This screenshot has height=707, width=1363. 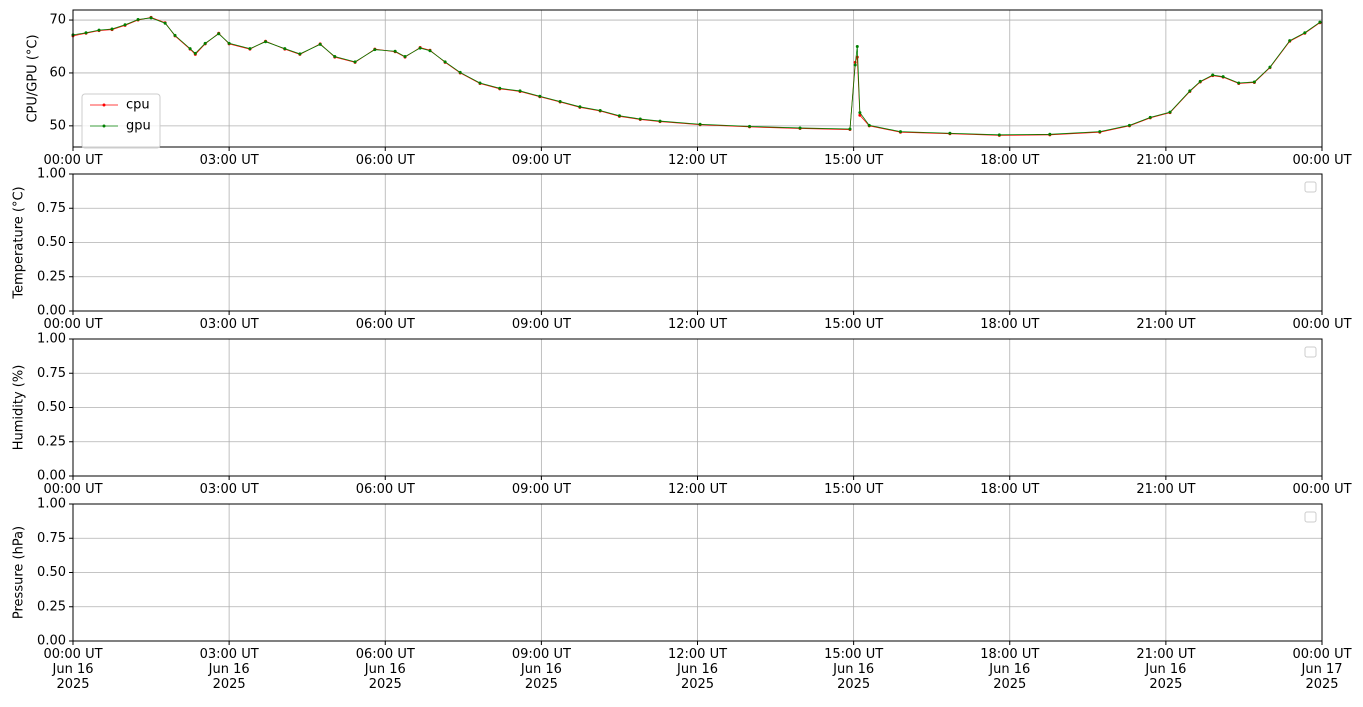 I want to click on y-tick-label: 1.00, so click(x=51, y=339).